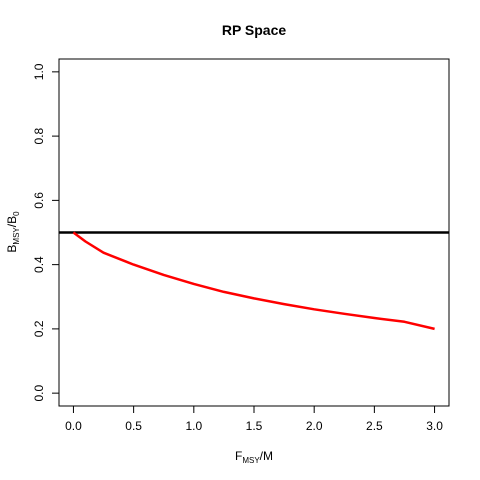  What do you see at coordinates (73, 426) in the screenshot?
I see `x-tick-label: 0.0` at bounding box center [73, 426].